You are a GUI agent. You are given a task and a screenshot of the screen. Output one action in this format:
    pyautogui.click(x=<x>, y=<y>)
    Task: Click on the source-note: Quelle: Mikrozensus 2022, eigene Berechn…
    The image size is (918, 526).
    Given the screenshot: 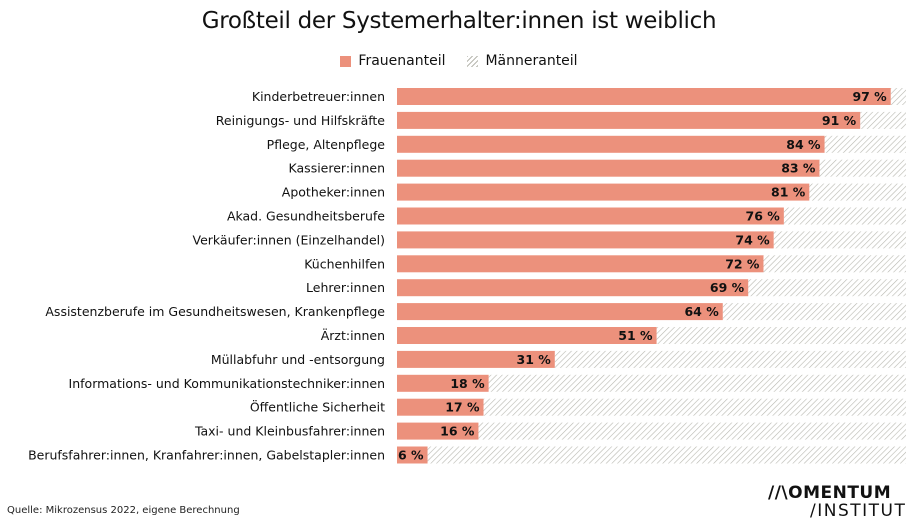 What is the action you would take?
    pyautogui.click(x=123, y=510)
    